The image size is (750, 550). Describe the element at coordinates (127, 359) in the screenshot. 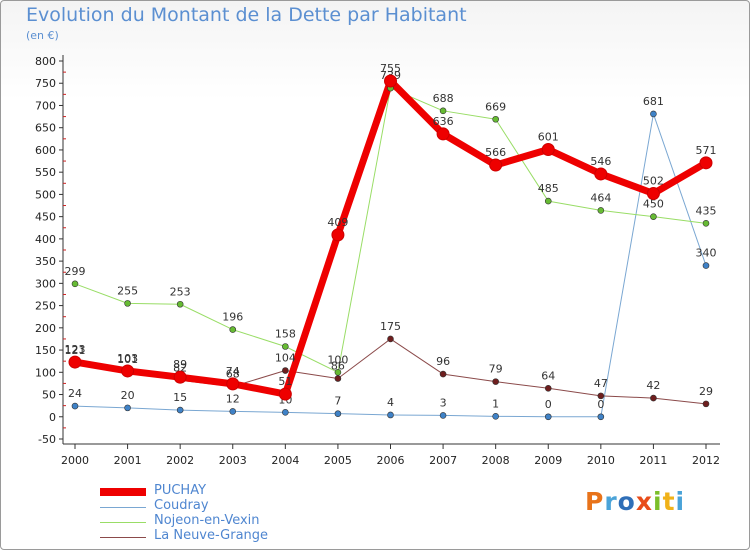

I see `data-label: 101` at that location.